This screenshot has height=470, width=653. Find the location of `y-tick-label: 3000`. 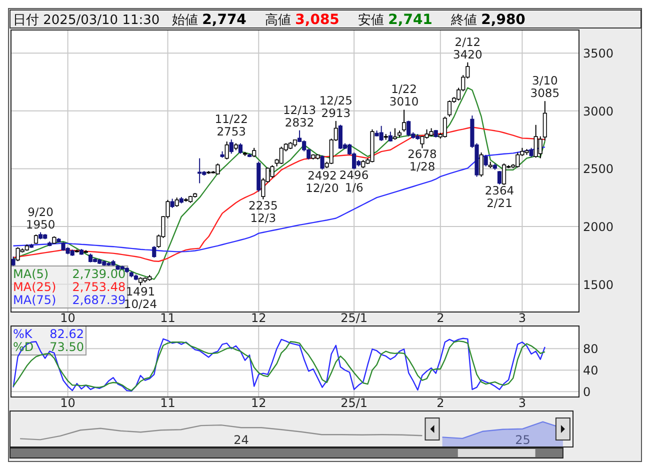

y-tick-label: 3000 is located at coordinates (598, 111).